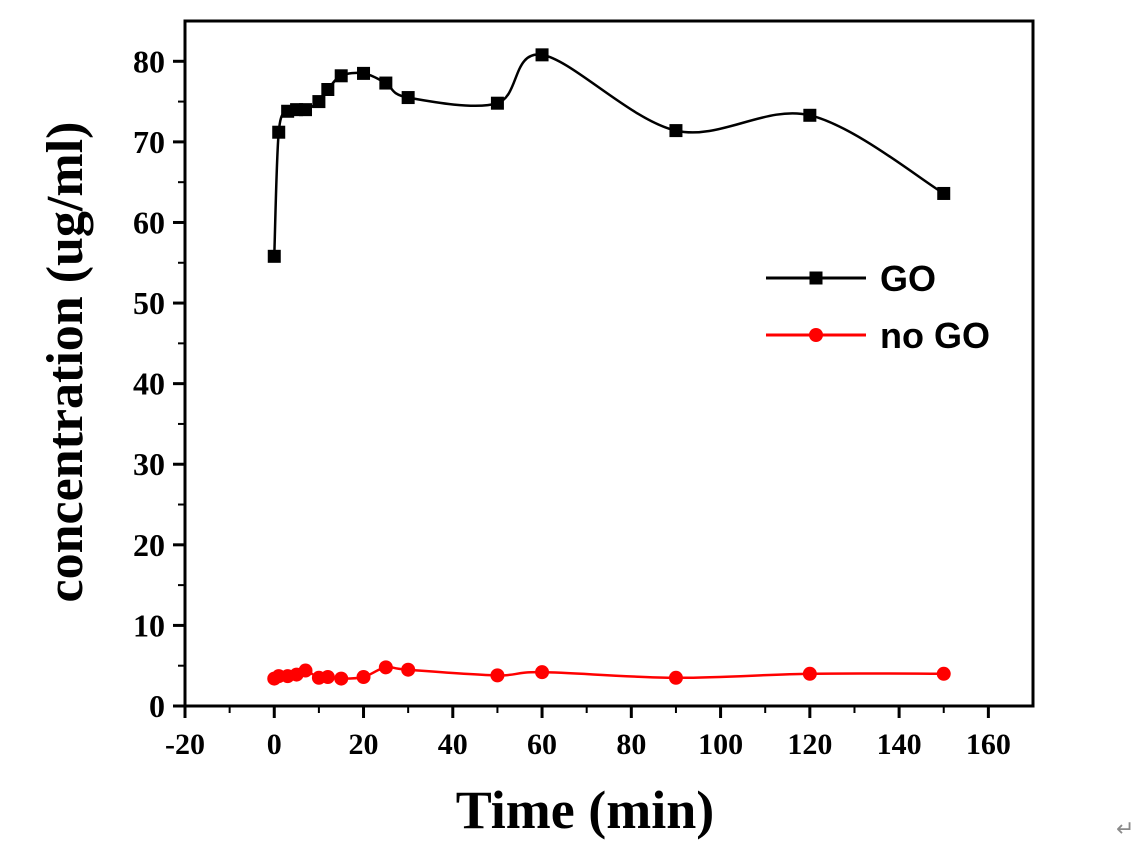  Describe the element at coordinates (149, 142) in the screenshot. I see `y-tick-label: 70` at that location.